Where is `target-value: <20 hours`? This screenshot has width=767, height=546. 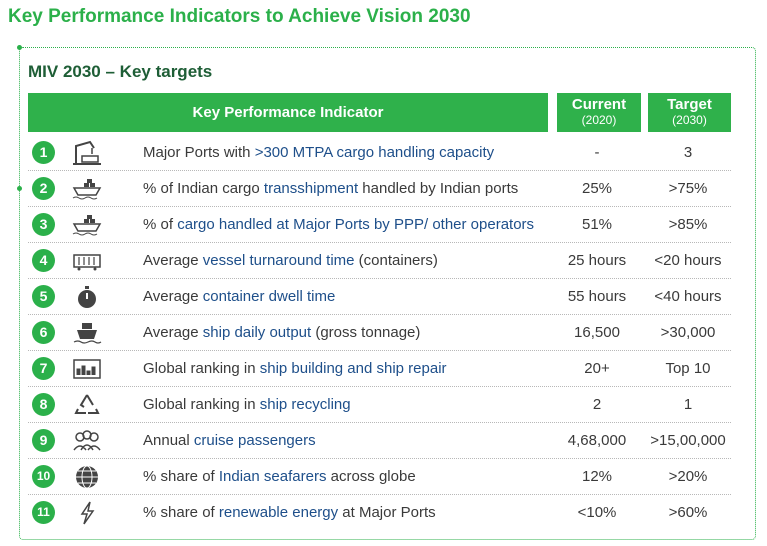 target-value: <20 hours is located at coordinates (688, 260).